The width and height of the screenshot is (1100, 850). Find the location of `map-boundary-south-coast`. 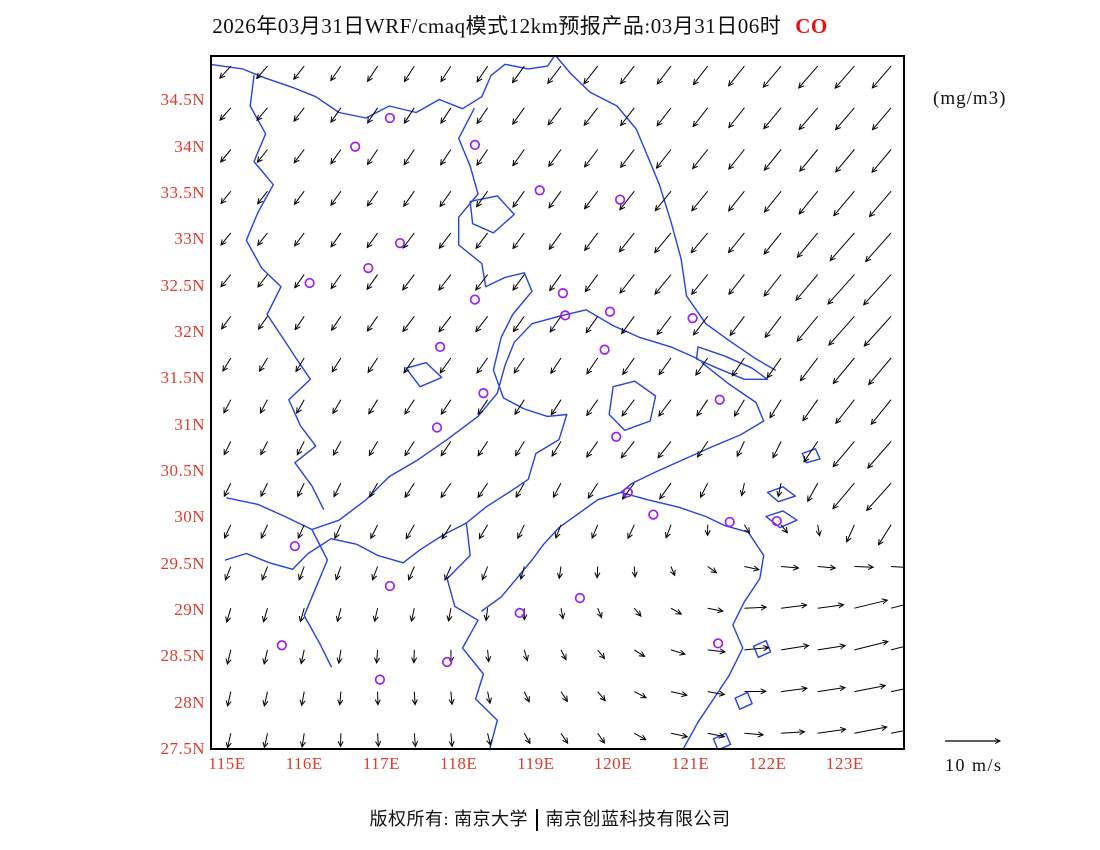

map-boundary-south-coast is located at coordinates (692, 556).